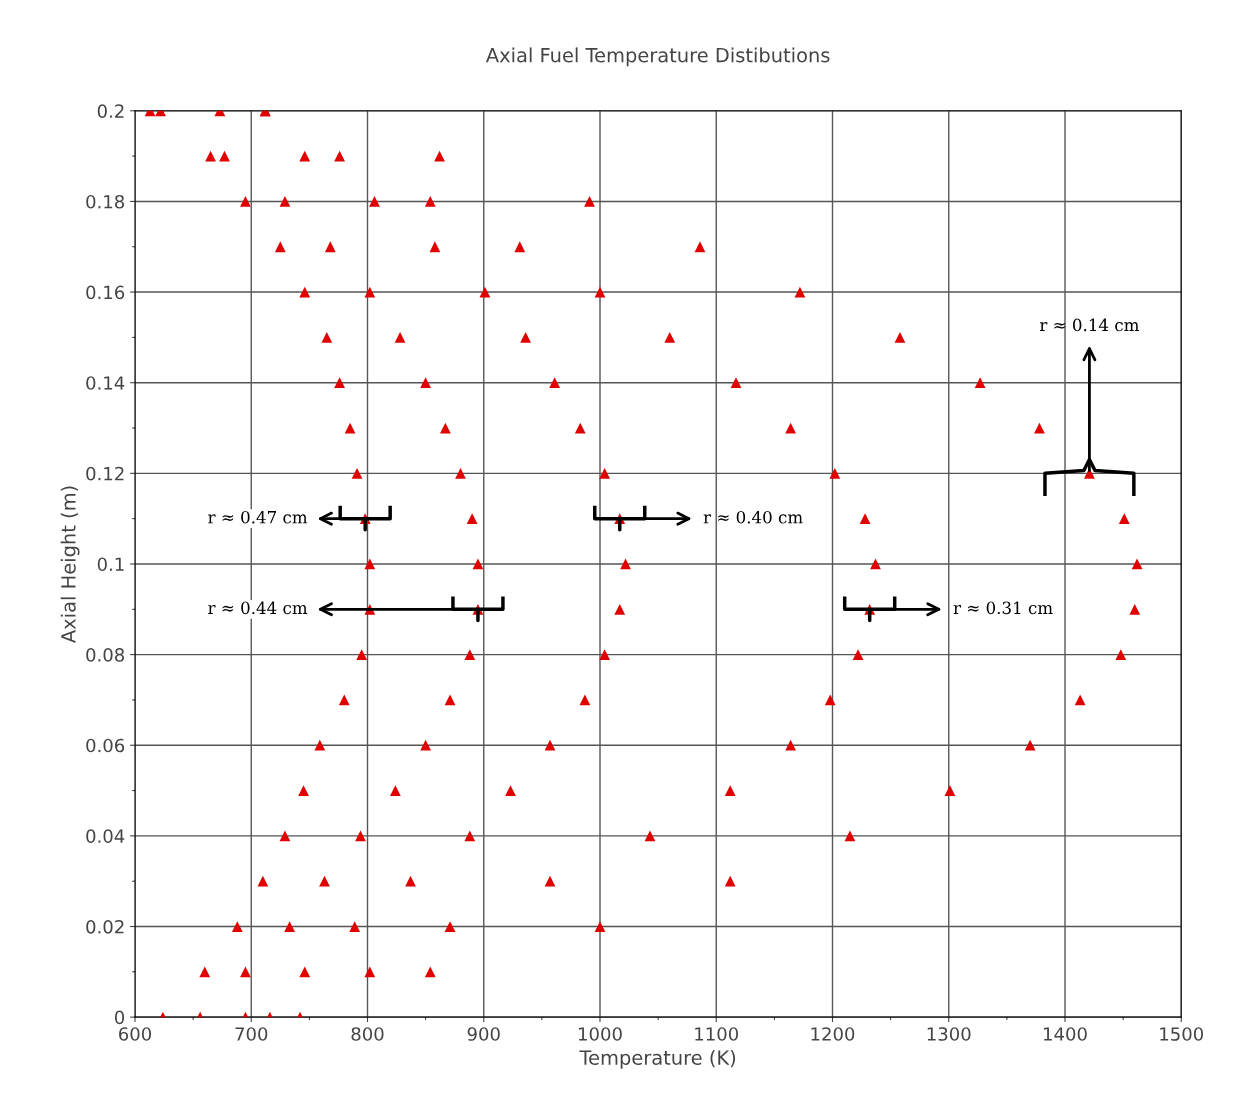  Describe the element at coordinates (105, 926) in the screenshot. I see `y-tick-label: 0.02` at that location.